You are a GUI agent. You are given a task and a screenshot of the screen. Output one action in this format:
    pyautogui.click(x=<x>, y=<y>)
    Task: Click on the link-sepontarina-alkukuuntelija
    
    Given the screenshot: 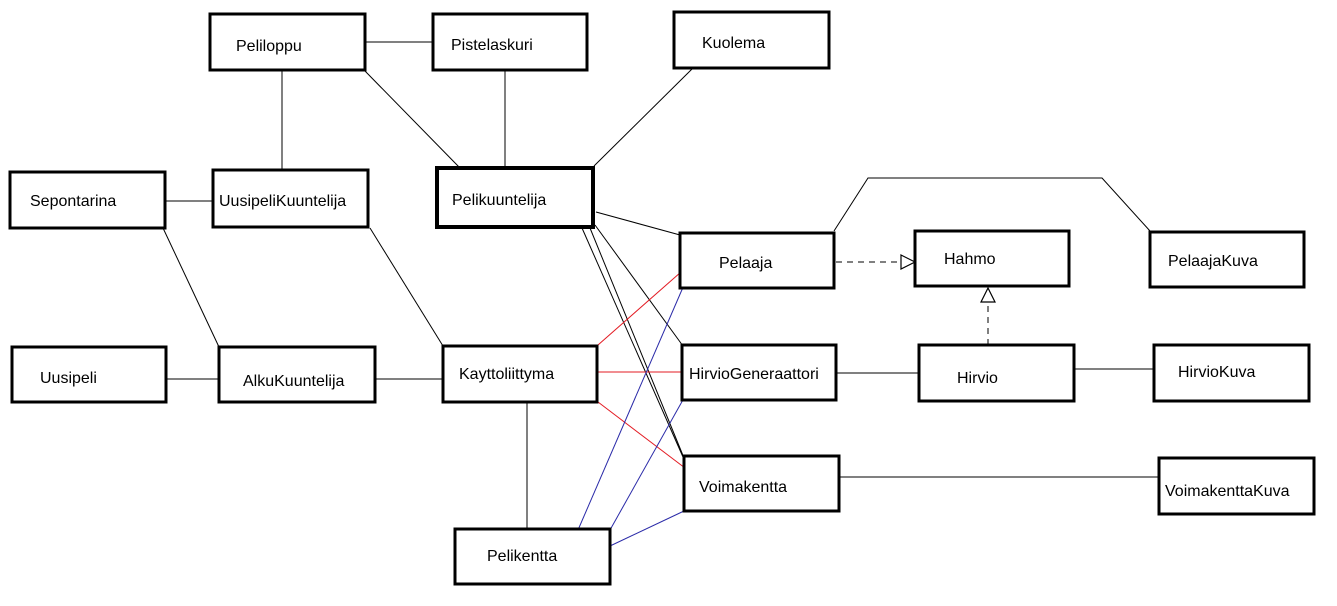 What is the action you would take?
    pyautogui.click(x=191, y=287)
    